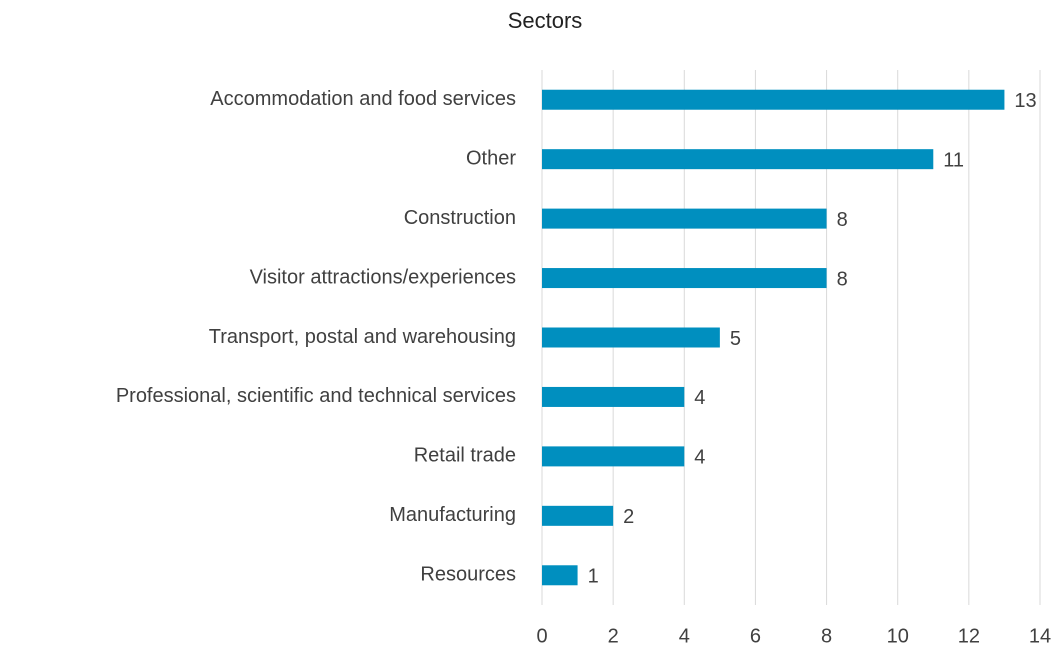 This screenshot has width=1059, height=654. Describe the element at coordinates (628, 517) in the screenshot. I see `data-label: 2` at that location.